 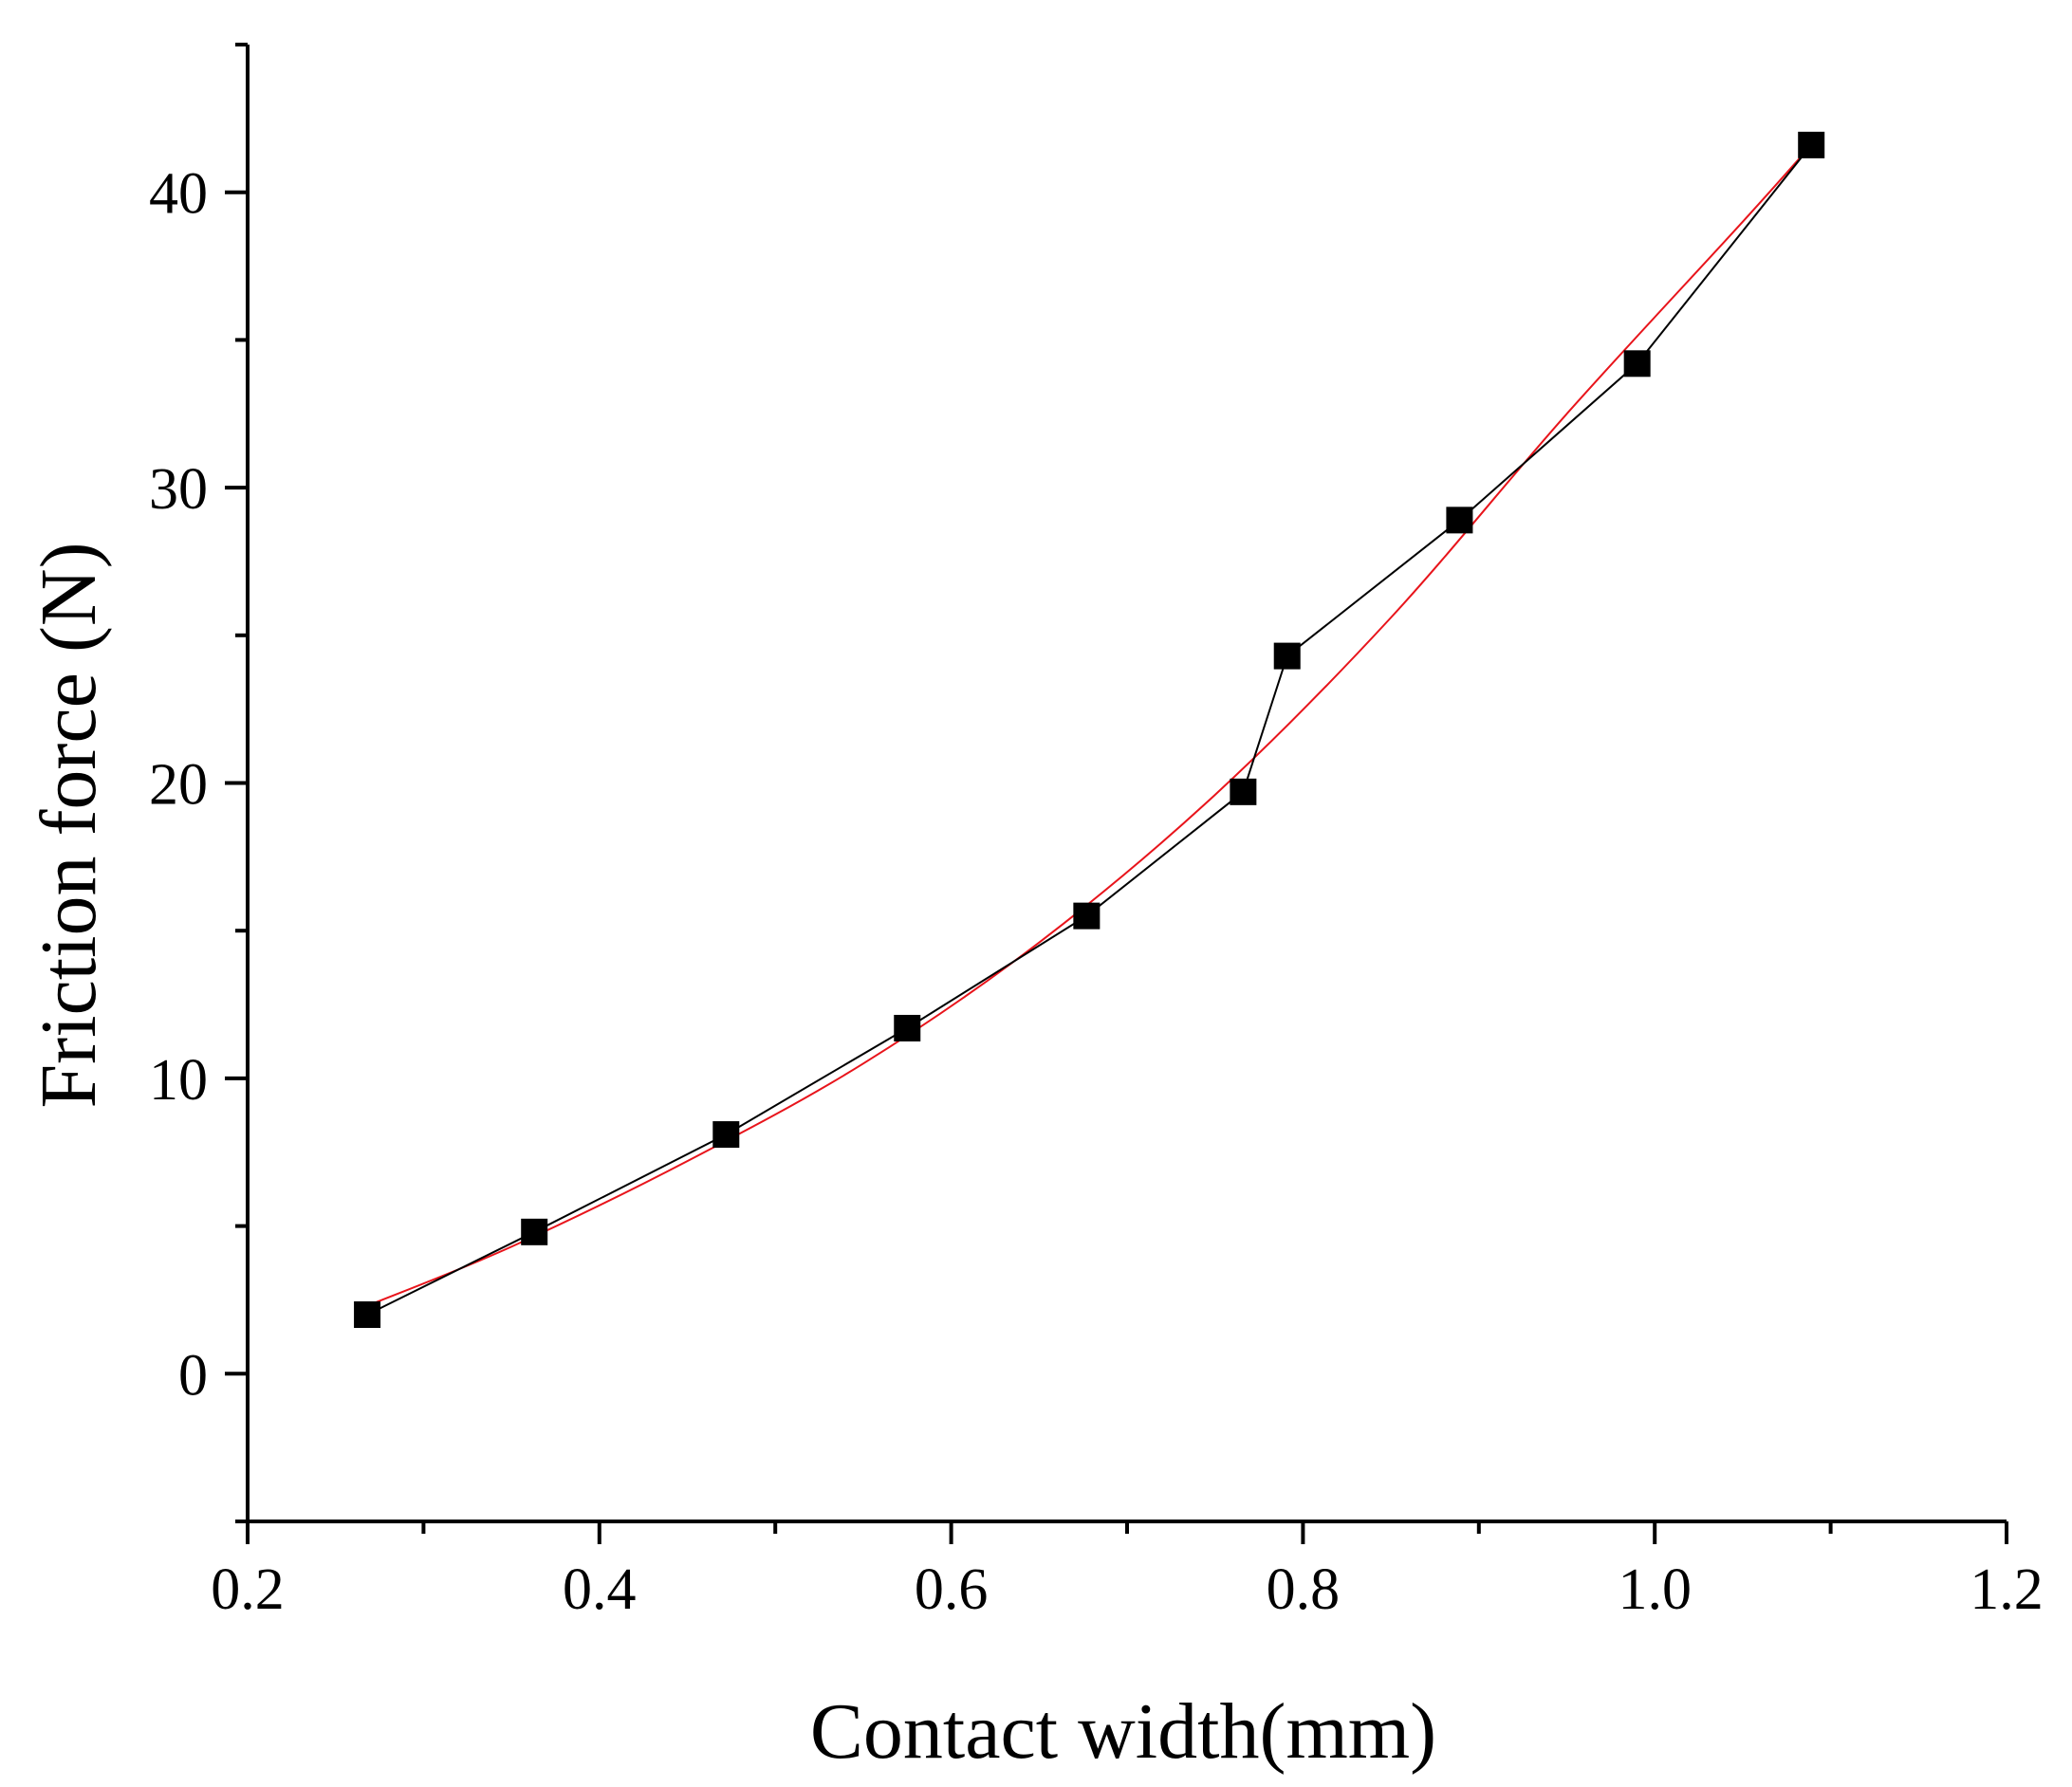 I want to click on x-tick-label: 1.0, so click(x=1655, y=1589).